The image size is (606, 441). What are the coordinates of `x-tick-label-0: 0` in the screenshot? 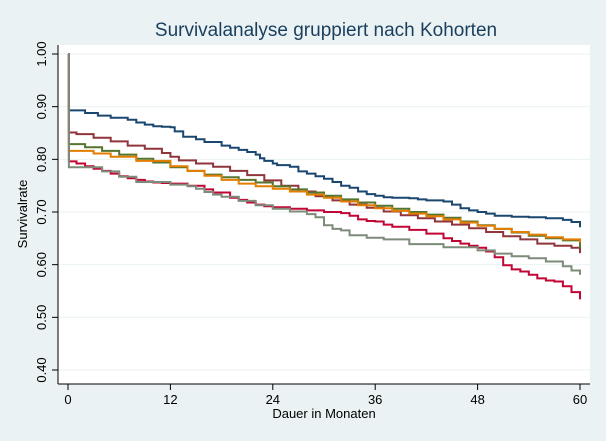 It's located at (67, 399).